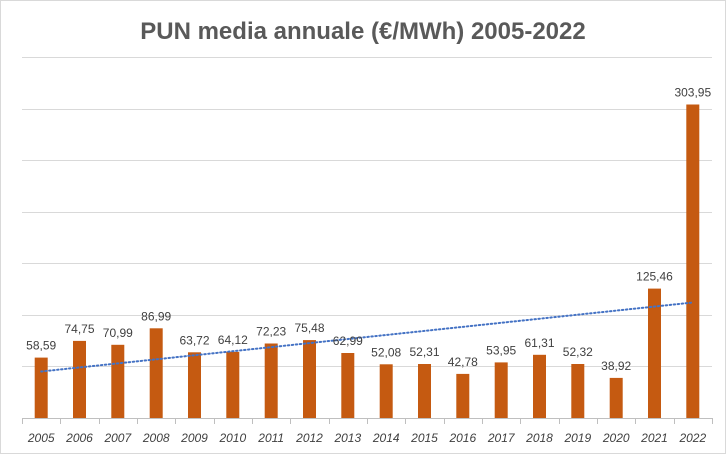  What do you see at coordinates (616, 438) in the screenshot?
I see `x-tick-label: 2020` at bounding box center [616, 438].